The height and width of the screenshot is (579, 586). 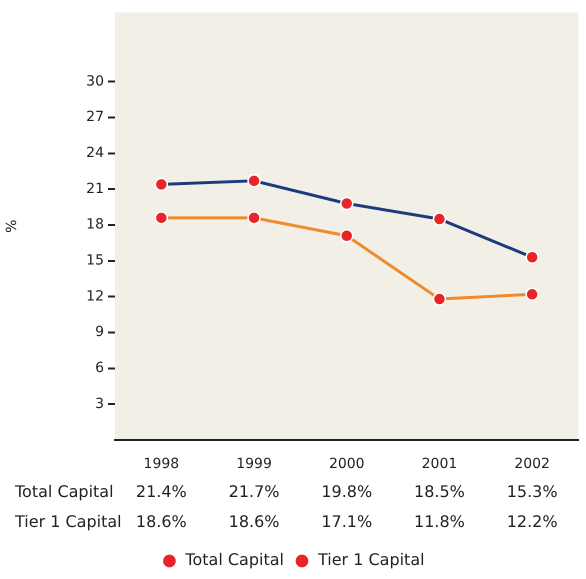 What do you see at coordinates (440, 464) in the screenshot?
I see `x-tick-label: 2001` at bounding box center [440, 464].